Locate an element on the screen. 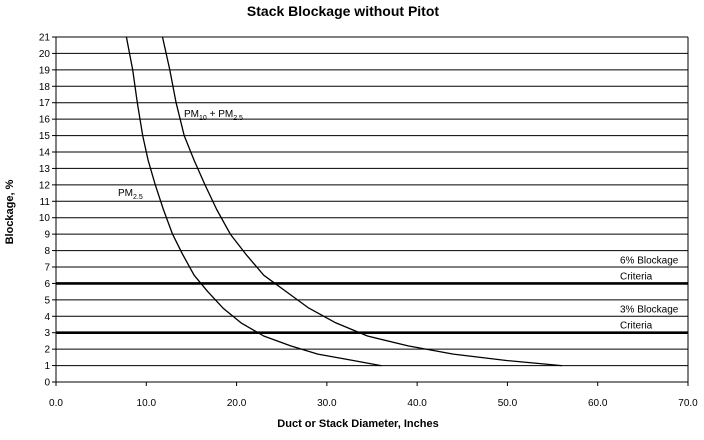  y-tick-label: 18 is located at coordinates (45, 87).